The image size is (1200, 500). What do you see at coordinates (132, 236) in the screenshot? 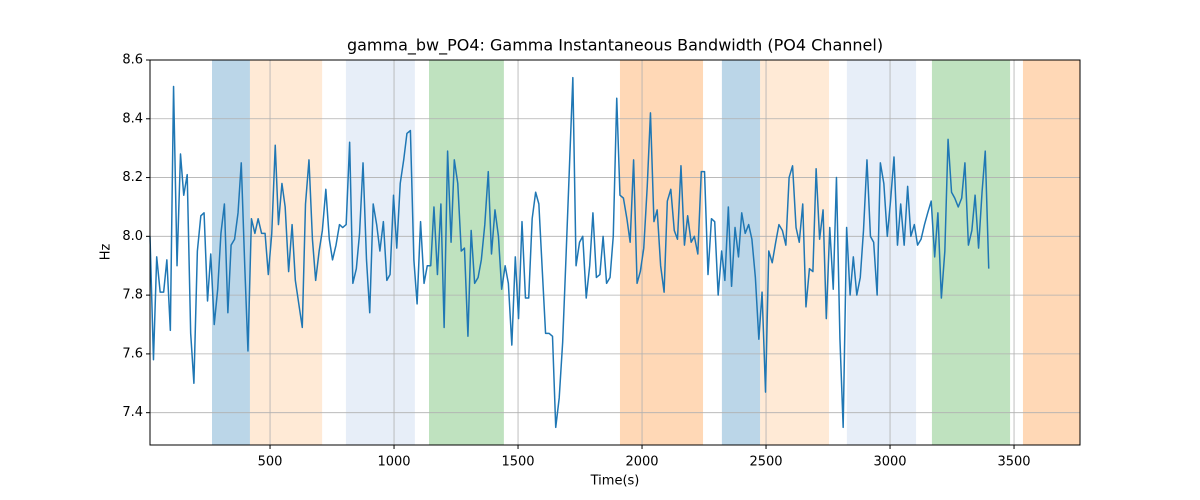
I see `y-tick-label: 8.0` at bounding box center [132, 236].